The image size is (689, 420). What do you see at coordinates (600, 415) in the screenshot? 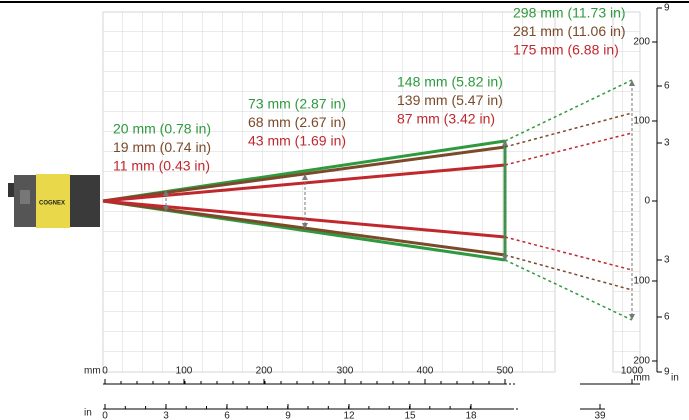
I see `tick-label: 39` at bounding box center [600, 415].